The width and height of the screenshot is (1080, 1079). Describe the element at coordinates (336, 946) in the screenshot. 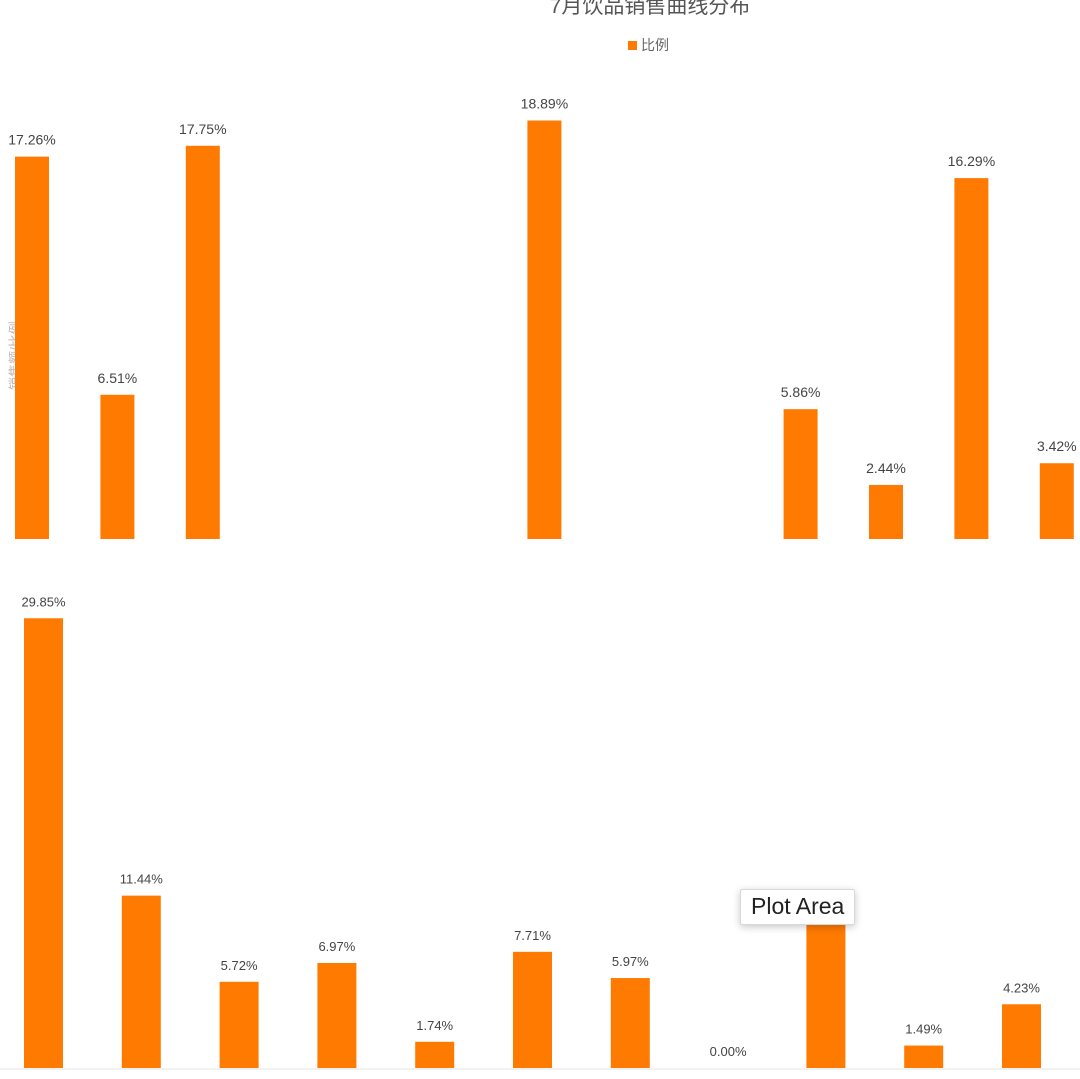

I see `data-label: 6.97%` at that location.